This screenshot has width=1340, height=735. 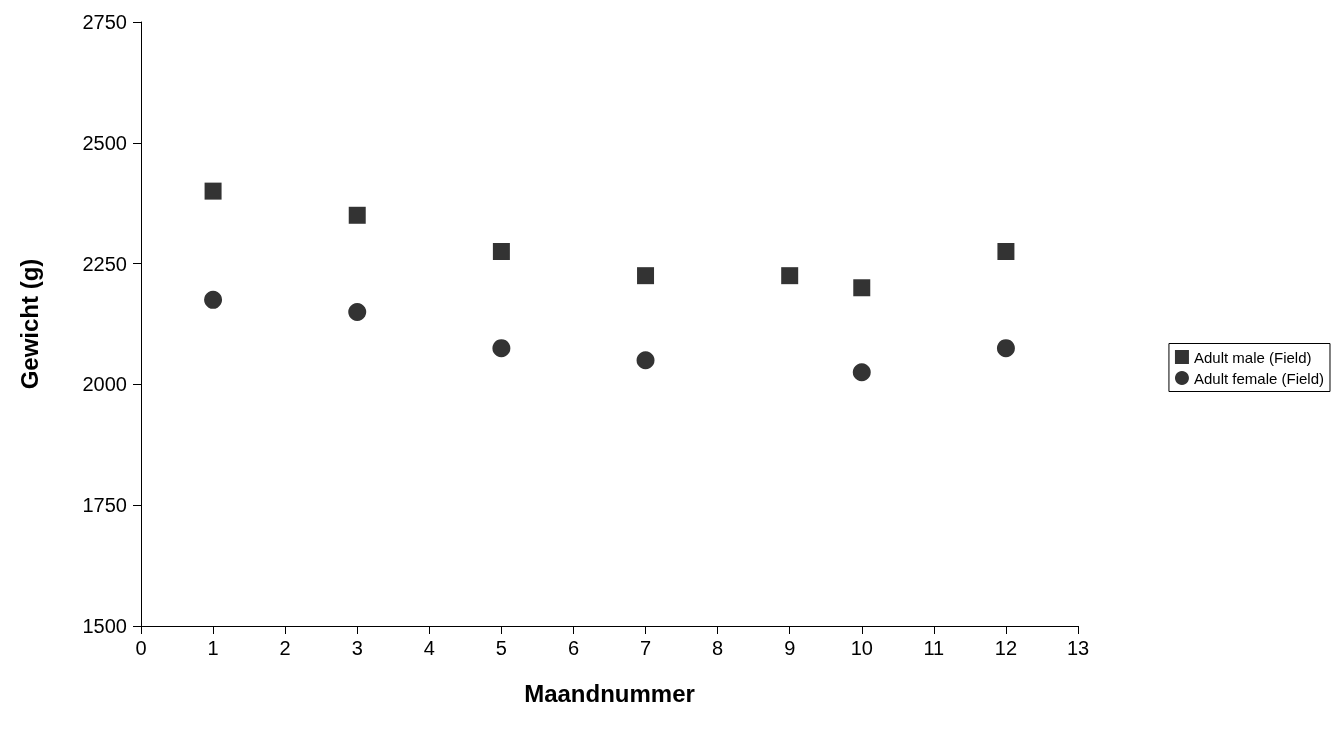 I want to click on x-tick-label: 10, so click(x=861, y=648).